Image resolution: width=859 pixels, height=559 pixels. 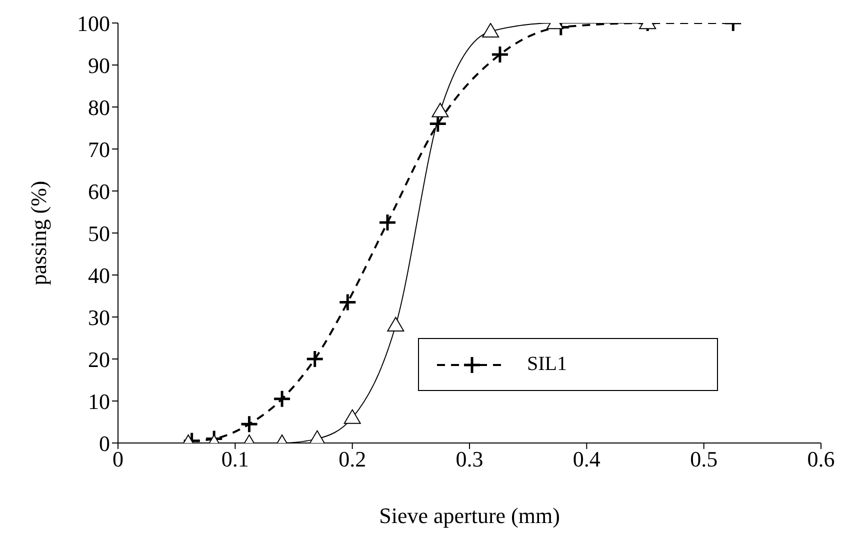 What do you see at coordinates (704, 459) in the screenshot?
I see `x-tick-label: 0.5` at bounding box center [704, 459].